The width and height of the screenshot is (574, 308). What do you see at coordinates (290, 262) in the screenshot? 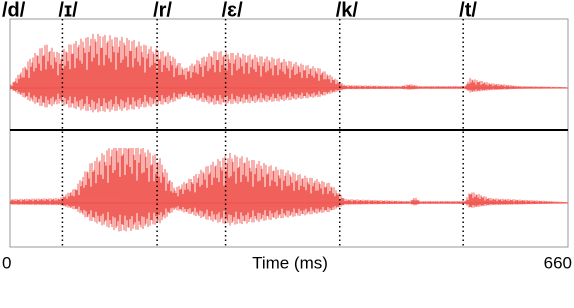
I see `x-axis-label: Time (ms)` at bounding box center [290, 262].